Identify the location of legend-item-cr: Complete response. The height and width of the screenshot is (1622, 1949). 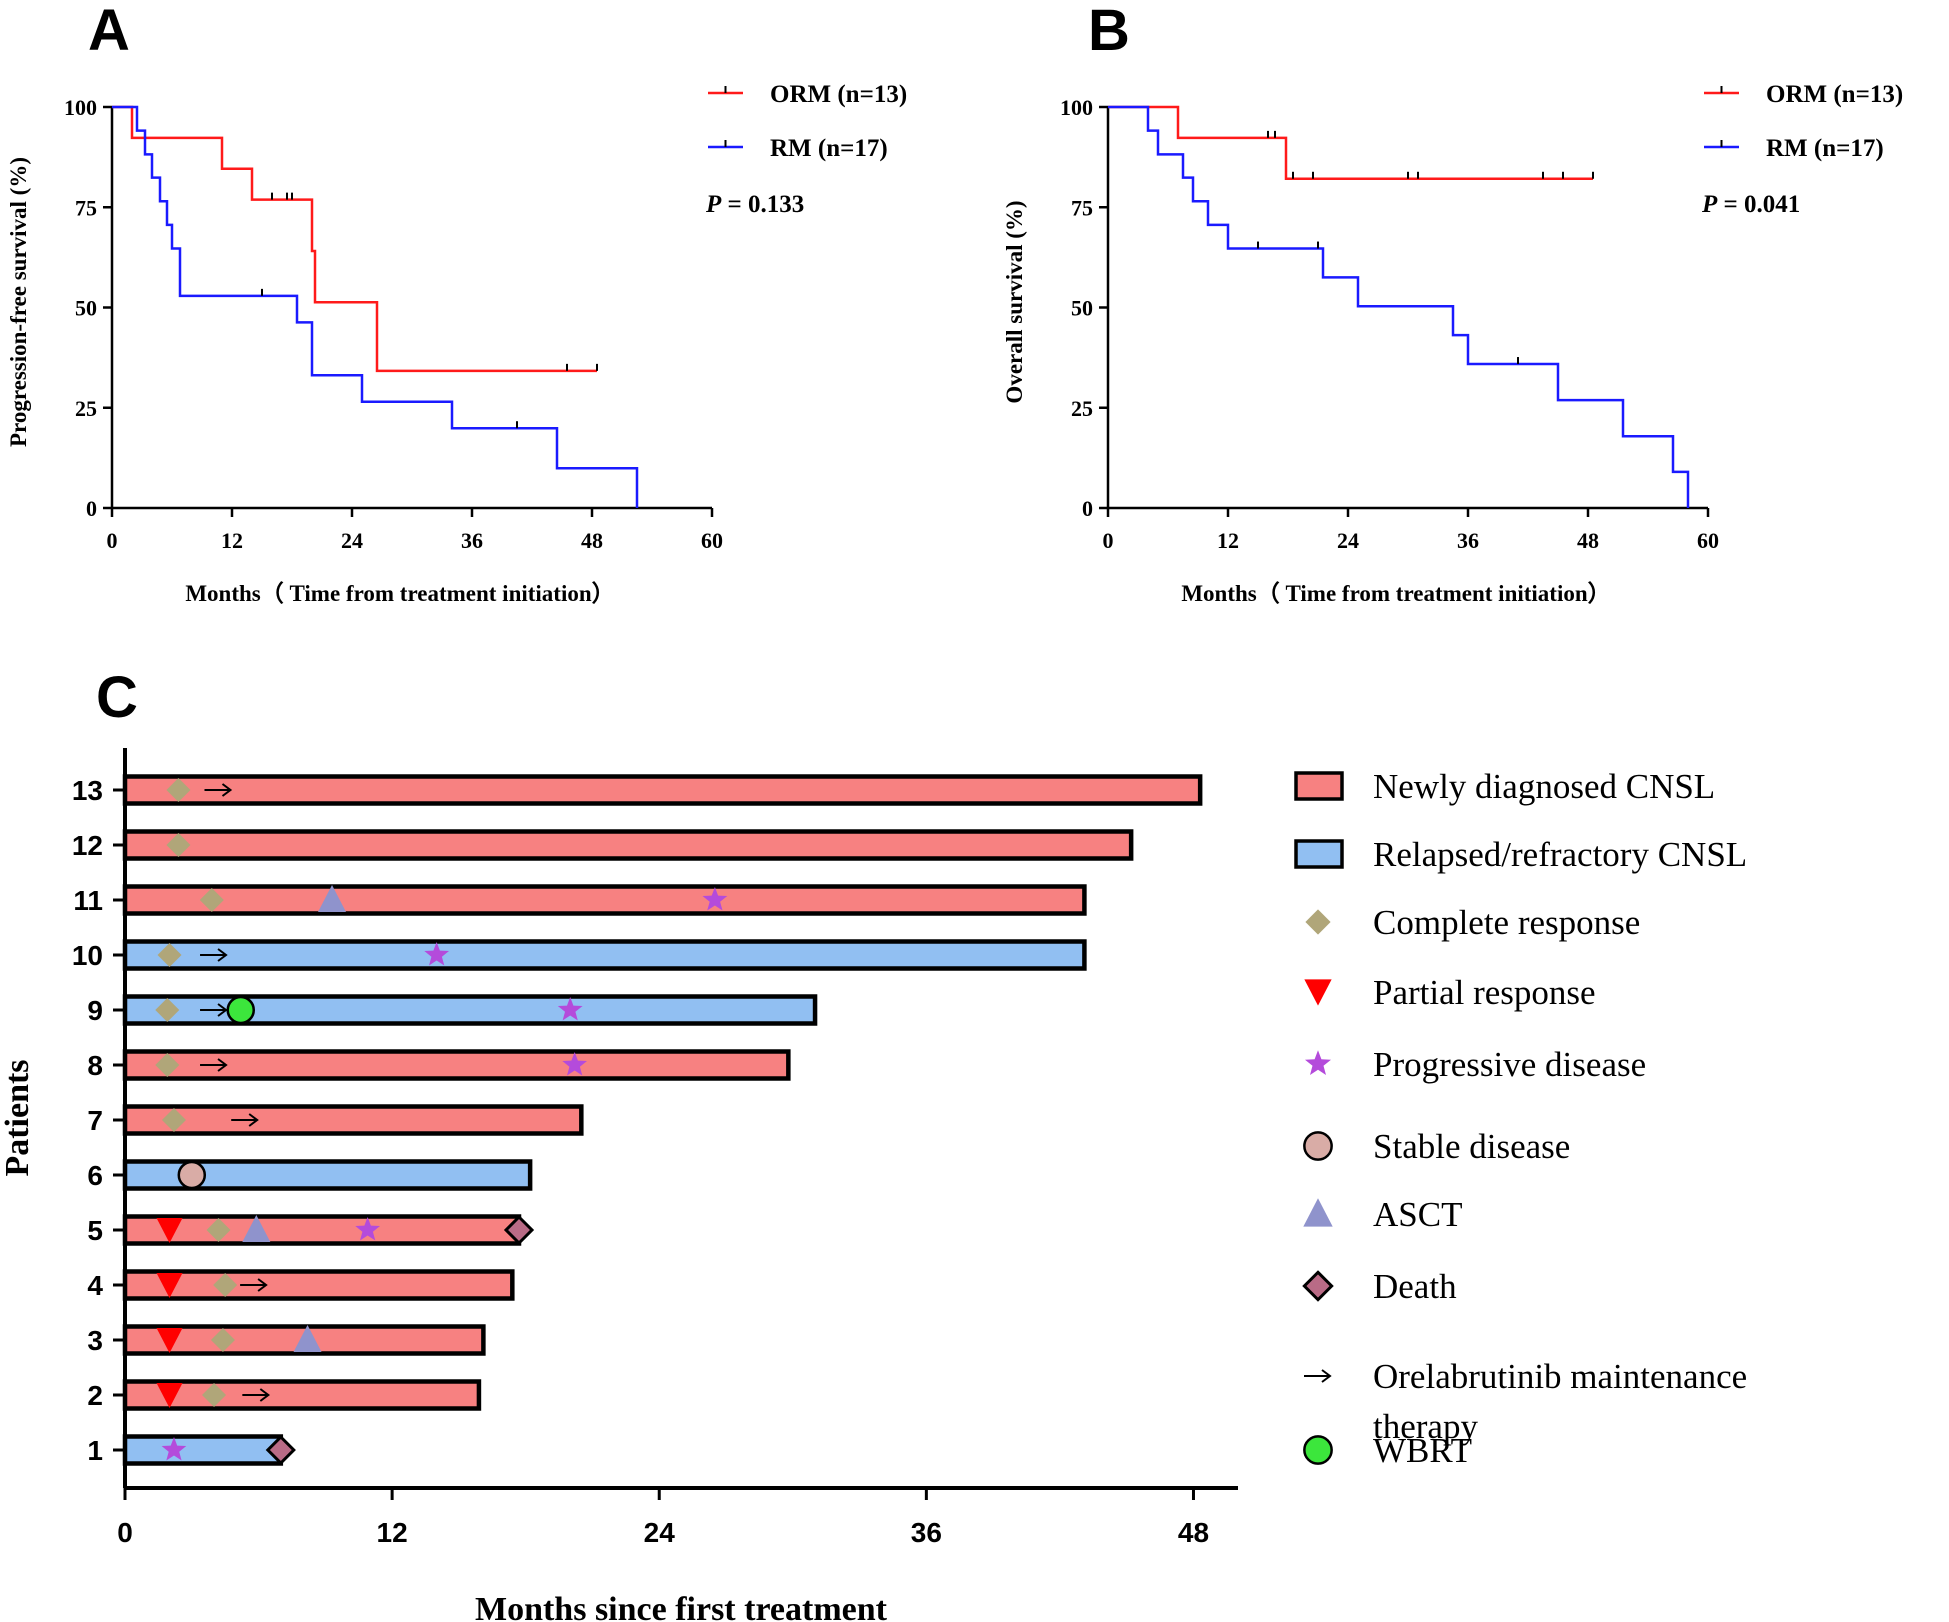
(1472, 922).